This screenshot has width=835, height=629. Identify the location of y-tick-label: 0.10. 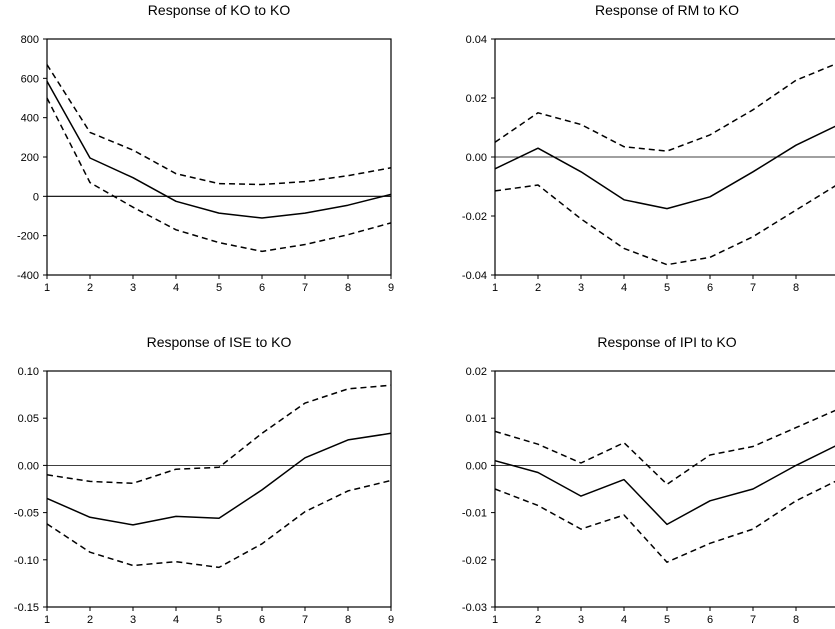
(28, 372).